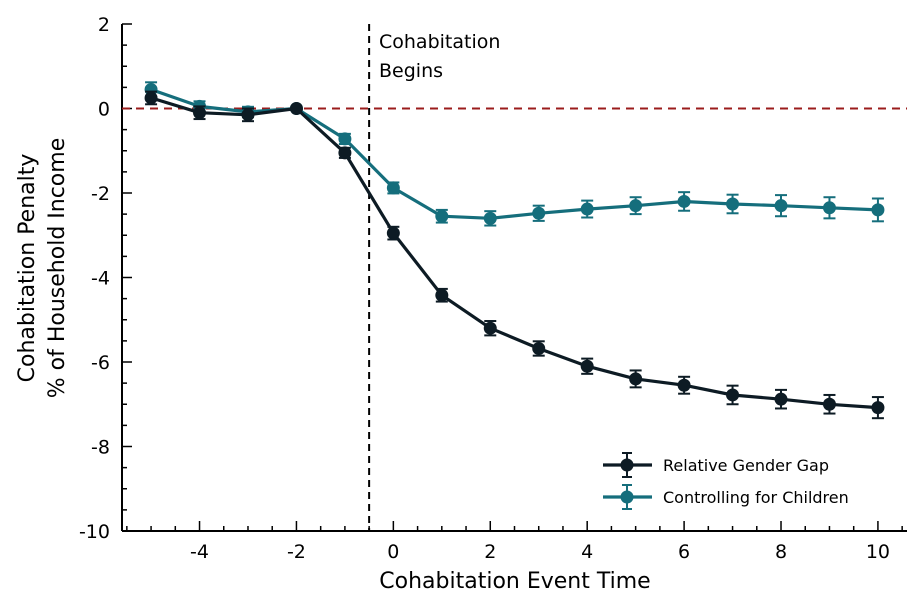 This screenshot has height=594, width=909. Describe the element at coordinates (587, 552) in the screenshot. I see `x-tick-label: 4` at that location.